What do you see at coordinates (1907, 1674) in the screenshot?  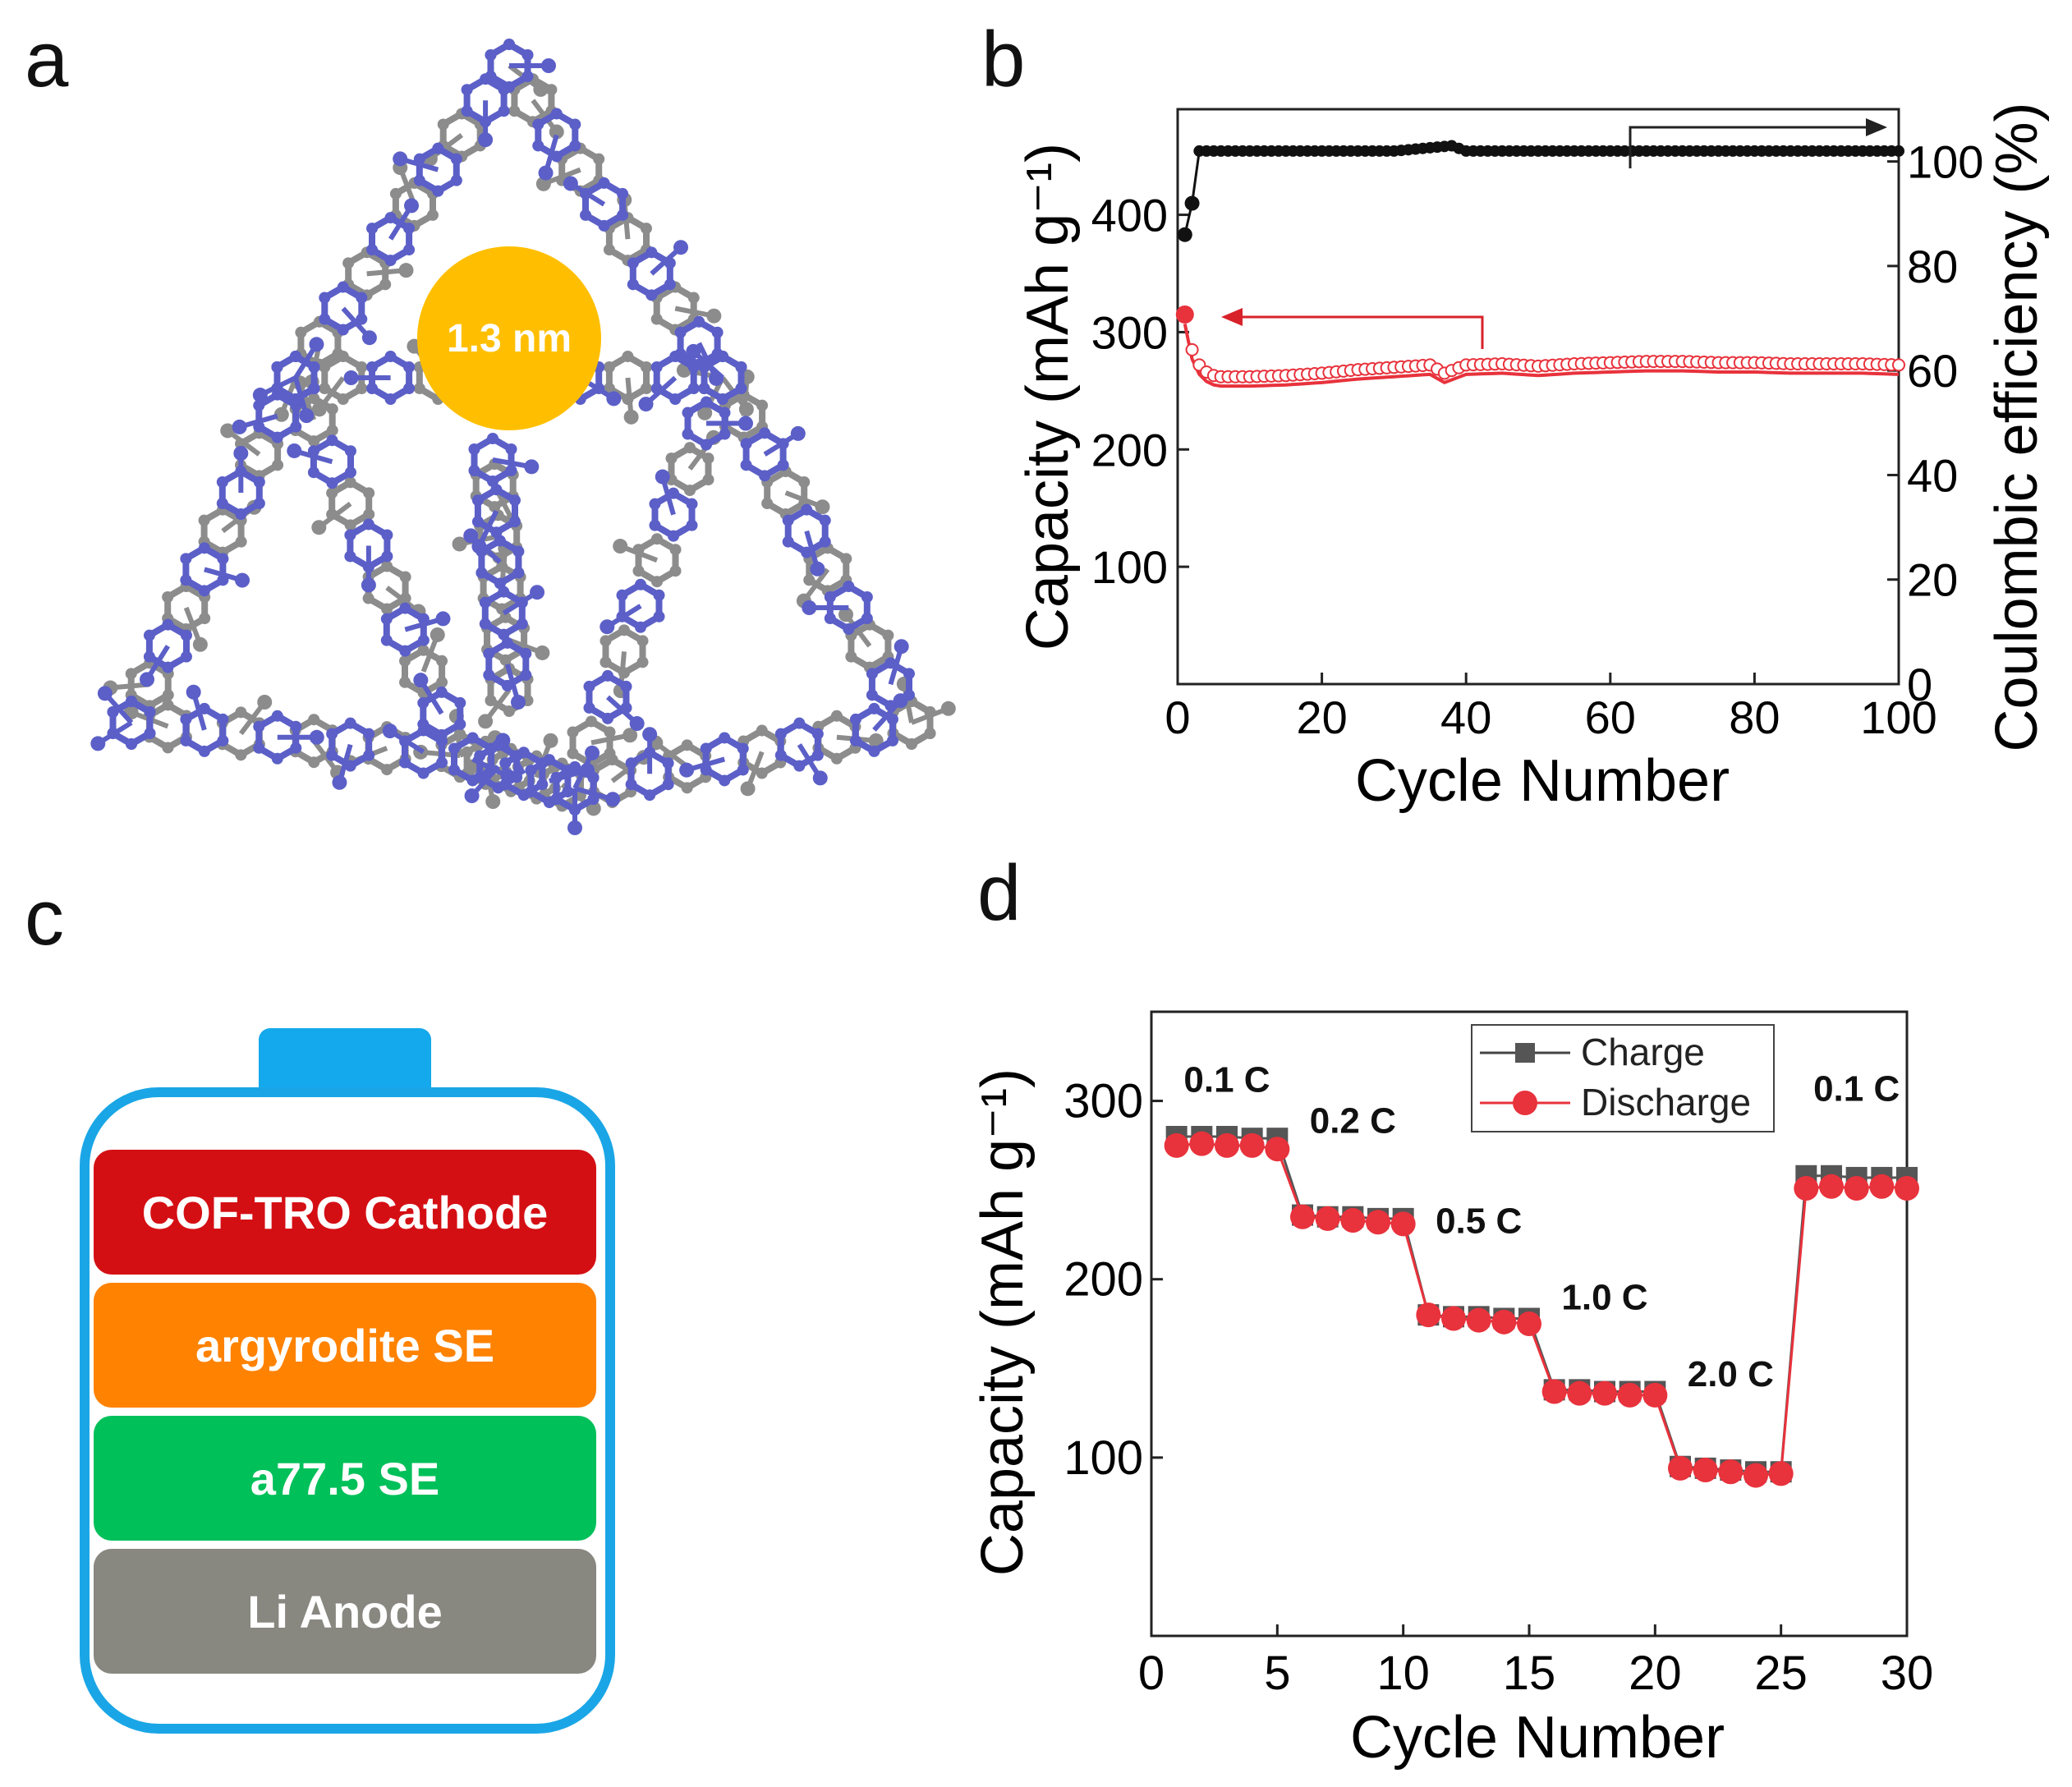 I see `x-tick-label: 30` at bounding box center [1907, 1674].